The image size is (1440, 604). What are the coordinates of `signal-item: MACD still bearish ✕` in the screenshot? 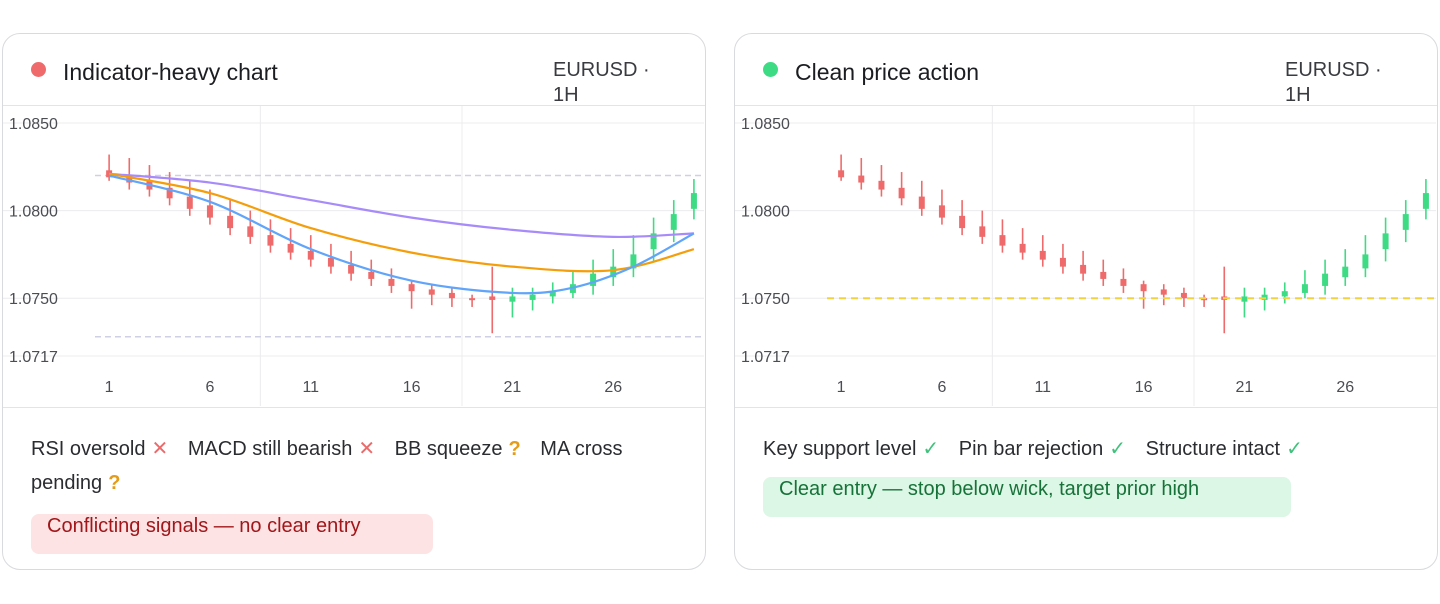 It's located at (281, 449).